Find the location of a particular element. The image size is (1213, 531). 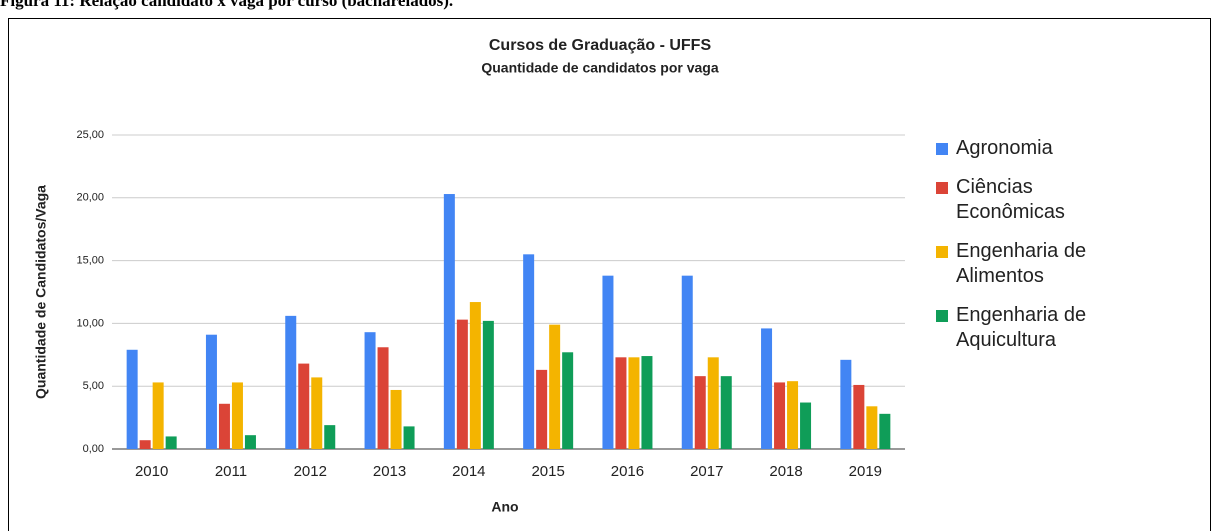

legend-label: Agronomia is located at coordinates (1004, 148).